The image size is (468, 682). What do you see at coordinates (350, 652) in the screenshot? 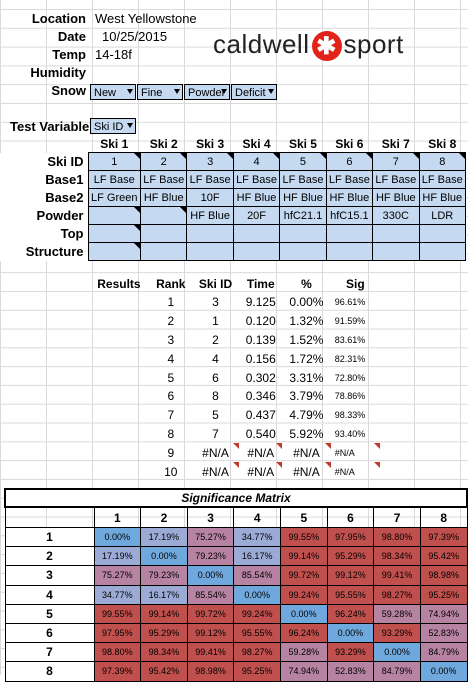
I see `matrix-cell: 93.29%` at bounding box center [350, 652].